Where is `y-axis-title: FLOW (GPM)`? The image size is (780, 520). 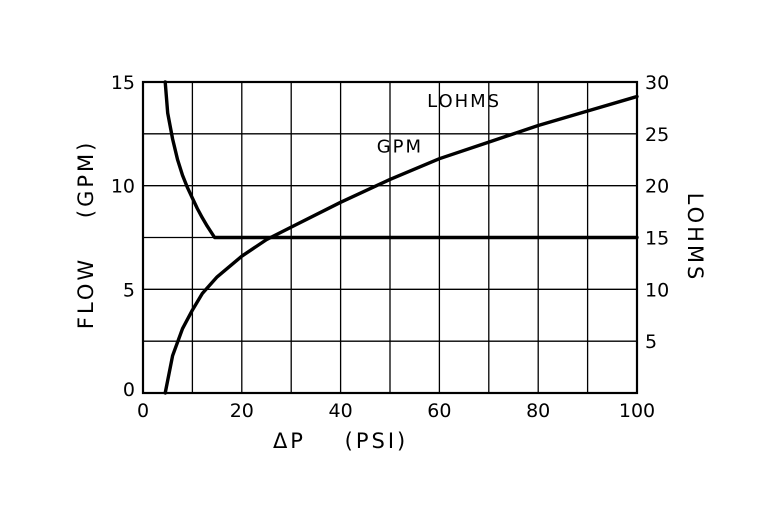
y-axis-title: FLOW (GPM) is located at coordinates (86, 234).